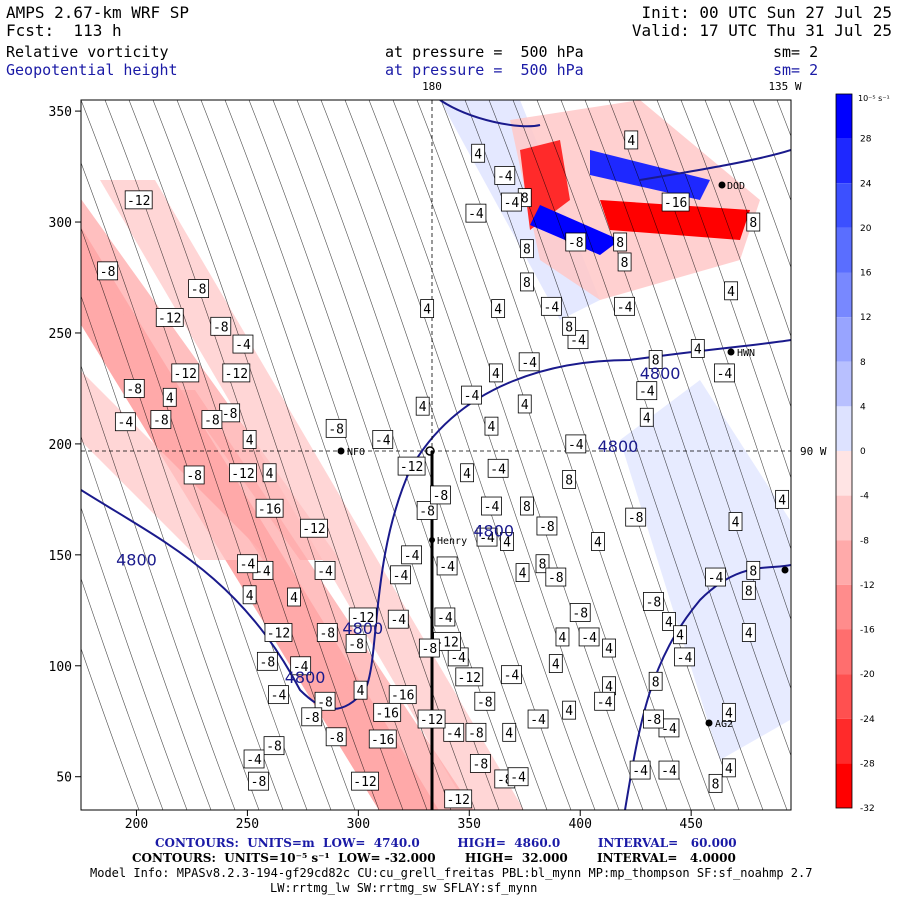 This screenshot has height=900, width=900. What do you see at coordinates (707, 687) in the screenshot?
I see `height-contour` at bounding box center [707, 687].